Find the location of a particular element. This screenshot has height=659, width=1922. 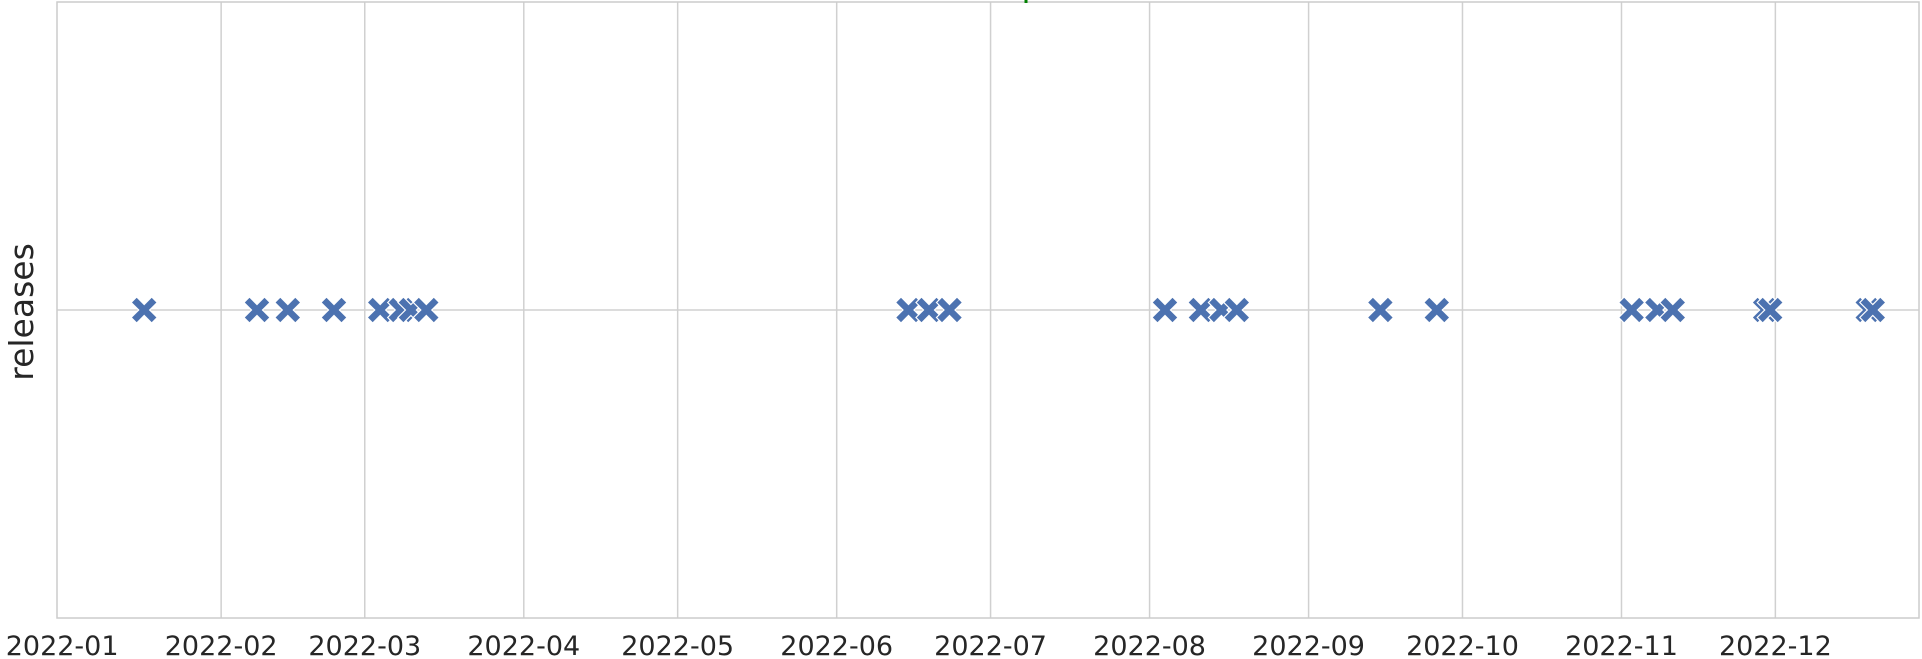

x-tick-label: 2022-12 is located at coordinates (1775, 645).